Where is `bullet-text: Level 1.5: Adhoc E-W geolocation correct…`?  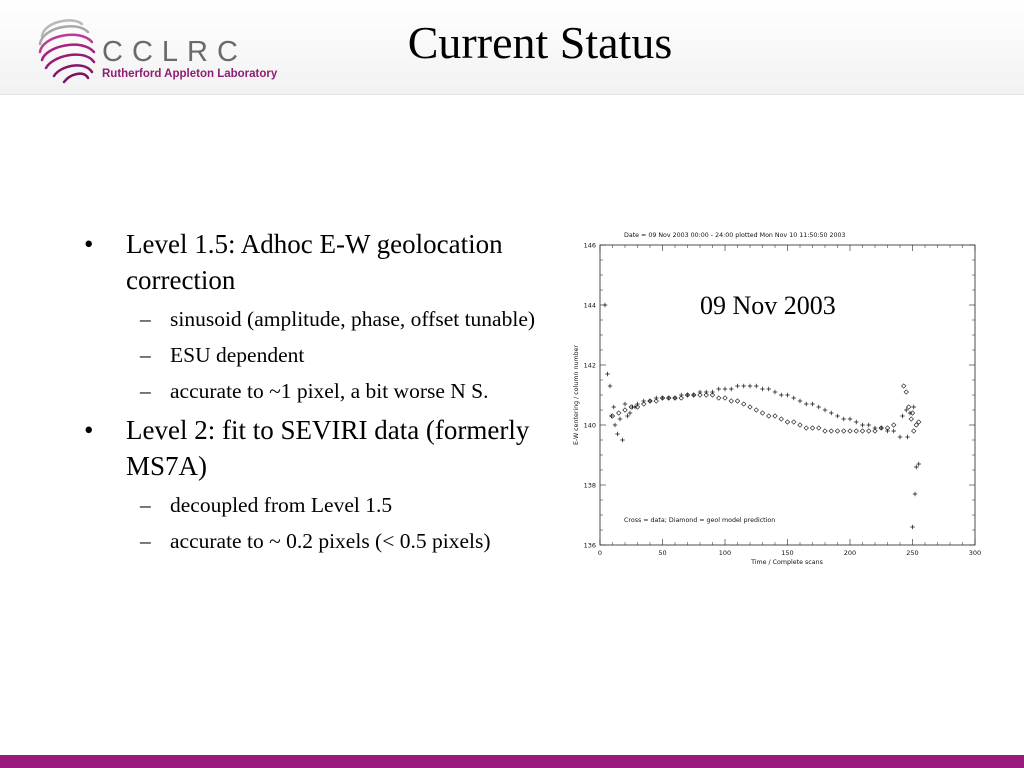
bullet-text: Level 1.5: Adhoc E-W geolocation correct… is located at coordinates (314, 262).